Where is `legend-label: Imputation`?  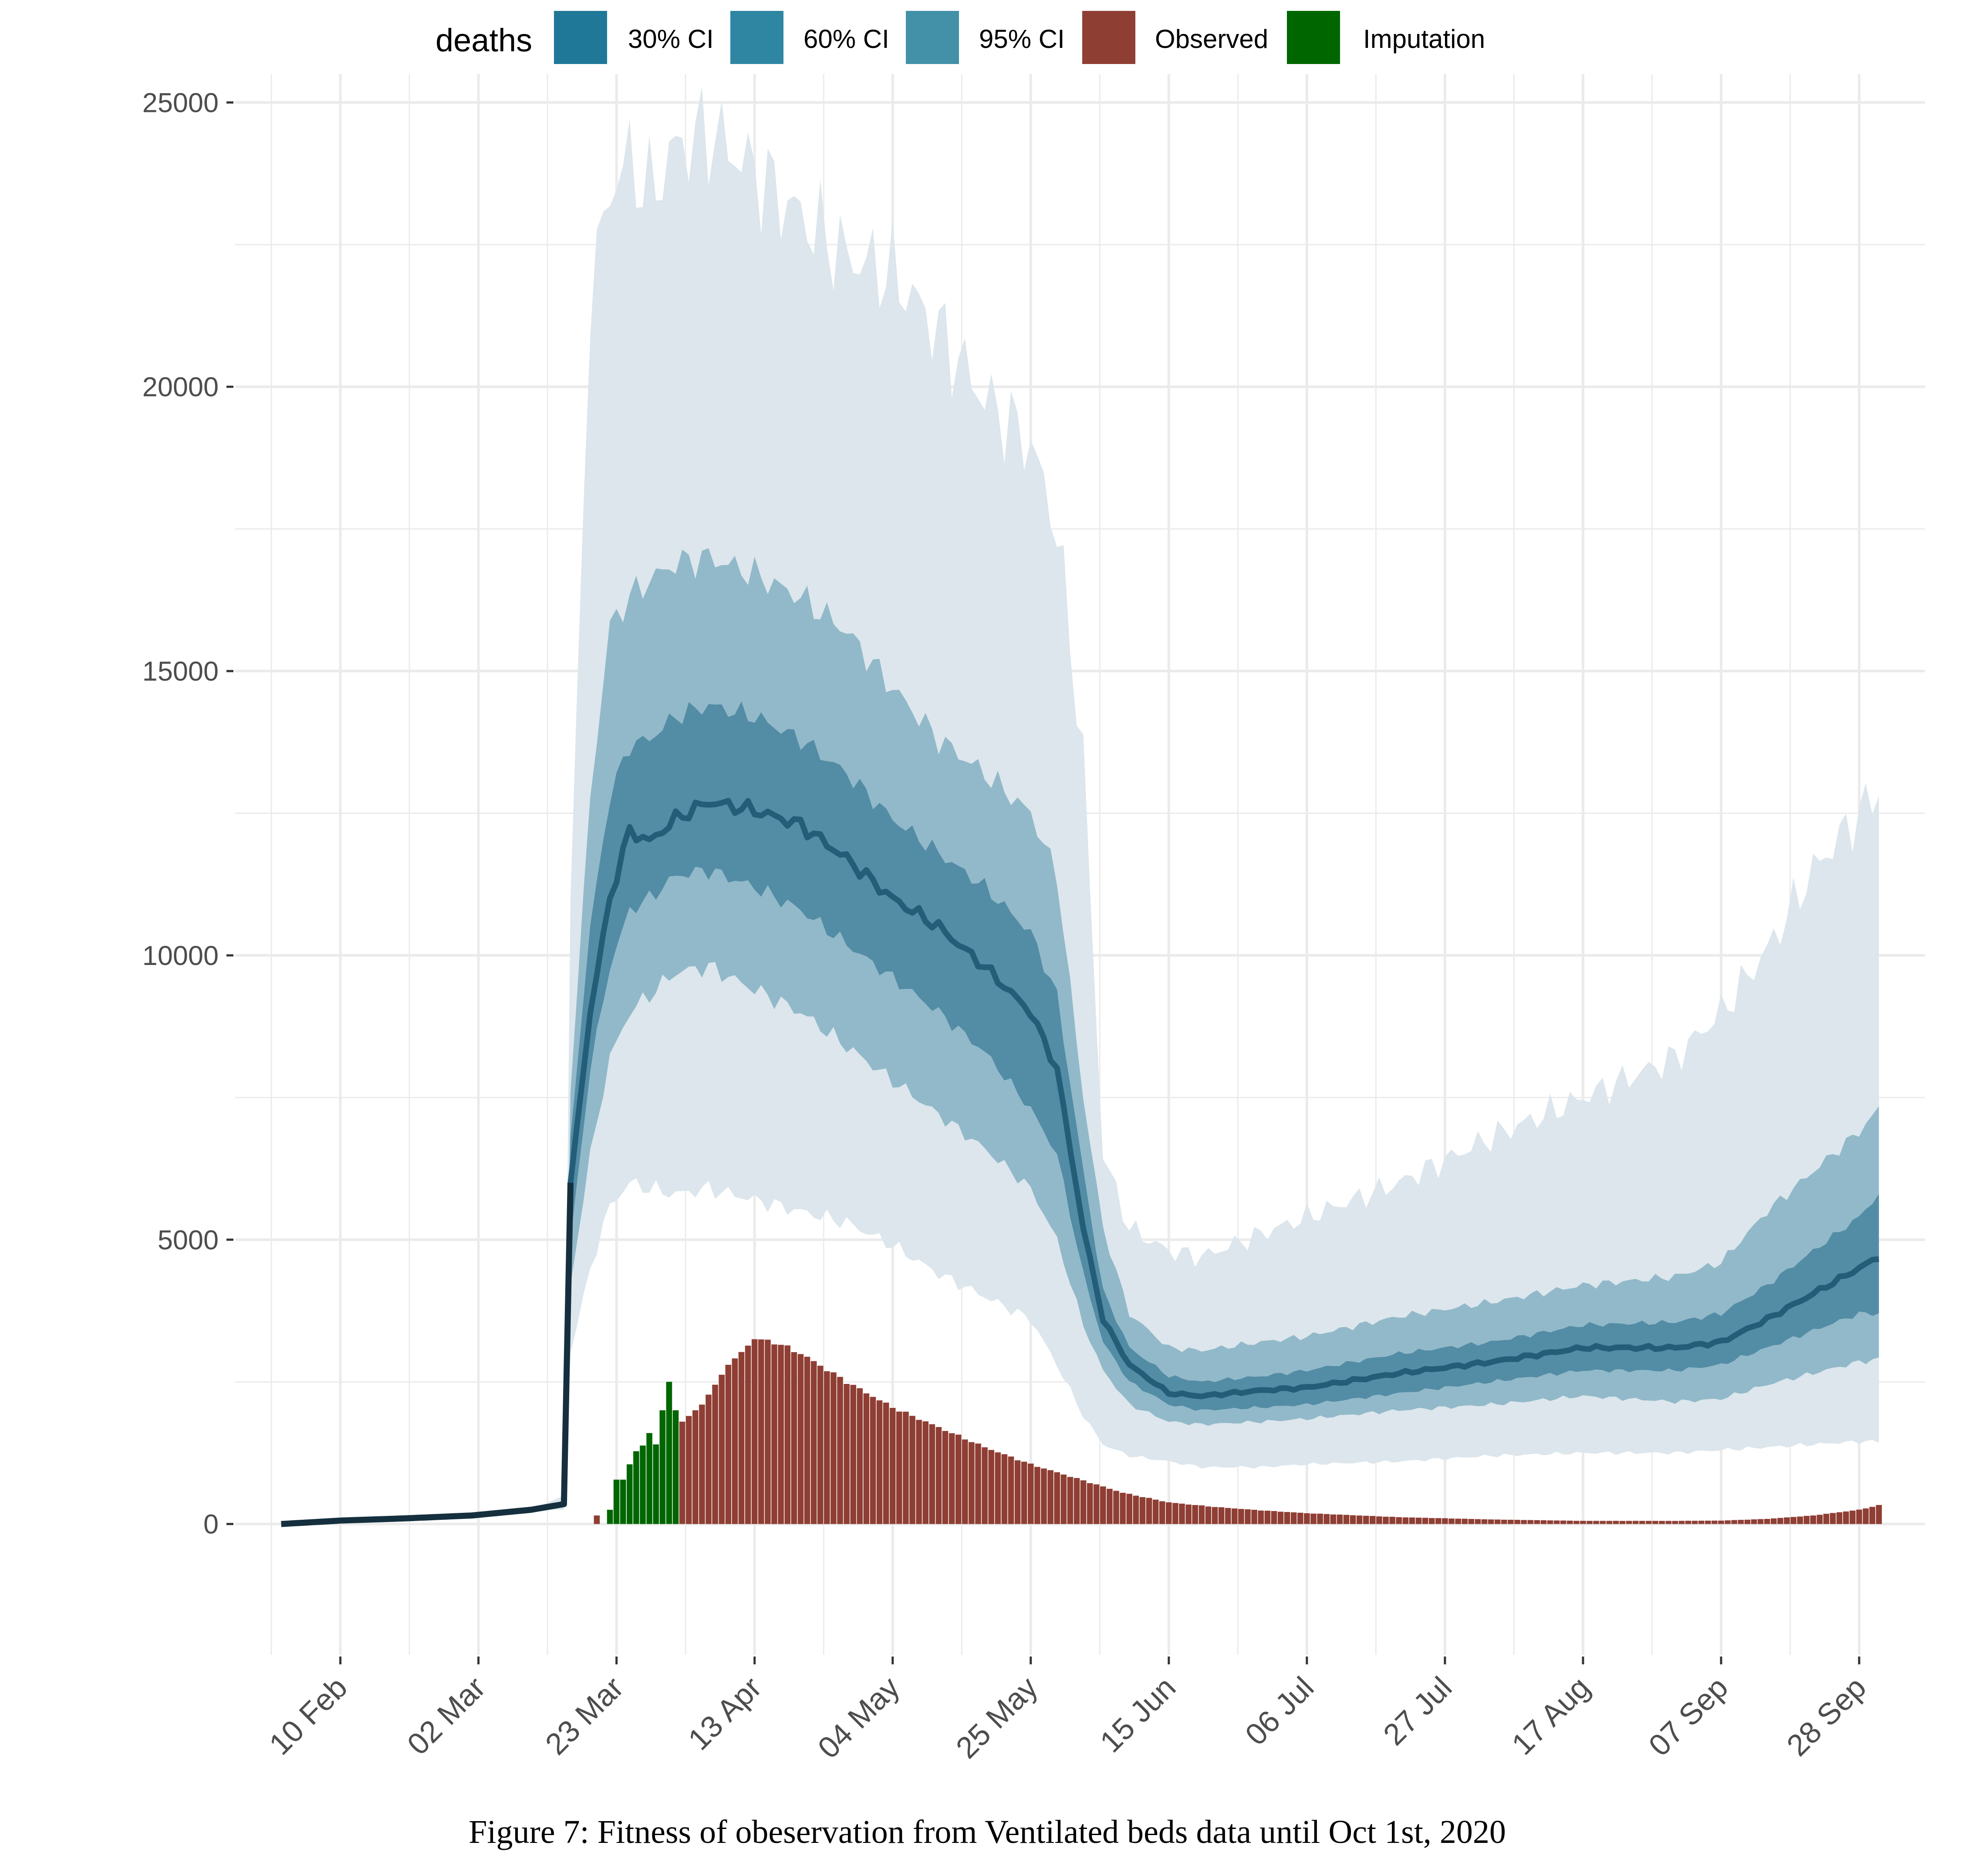
legend-label: Imputation is located at coordinates (1424, 39).